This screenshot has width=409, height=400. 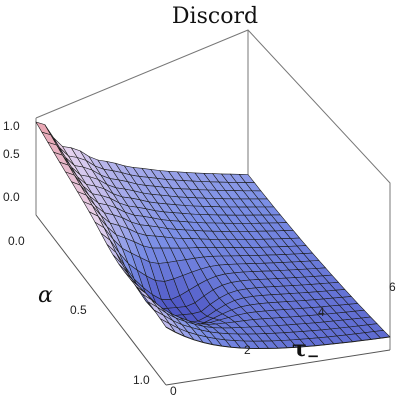 I want to click on alpha-tick-label: 1.0, so click(x=141, y=380).